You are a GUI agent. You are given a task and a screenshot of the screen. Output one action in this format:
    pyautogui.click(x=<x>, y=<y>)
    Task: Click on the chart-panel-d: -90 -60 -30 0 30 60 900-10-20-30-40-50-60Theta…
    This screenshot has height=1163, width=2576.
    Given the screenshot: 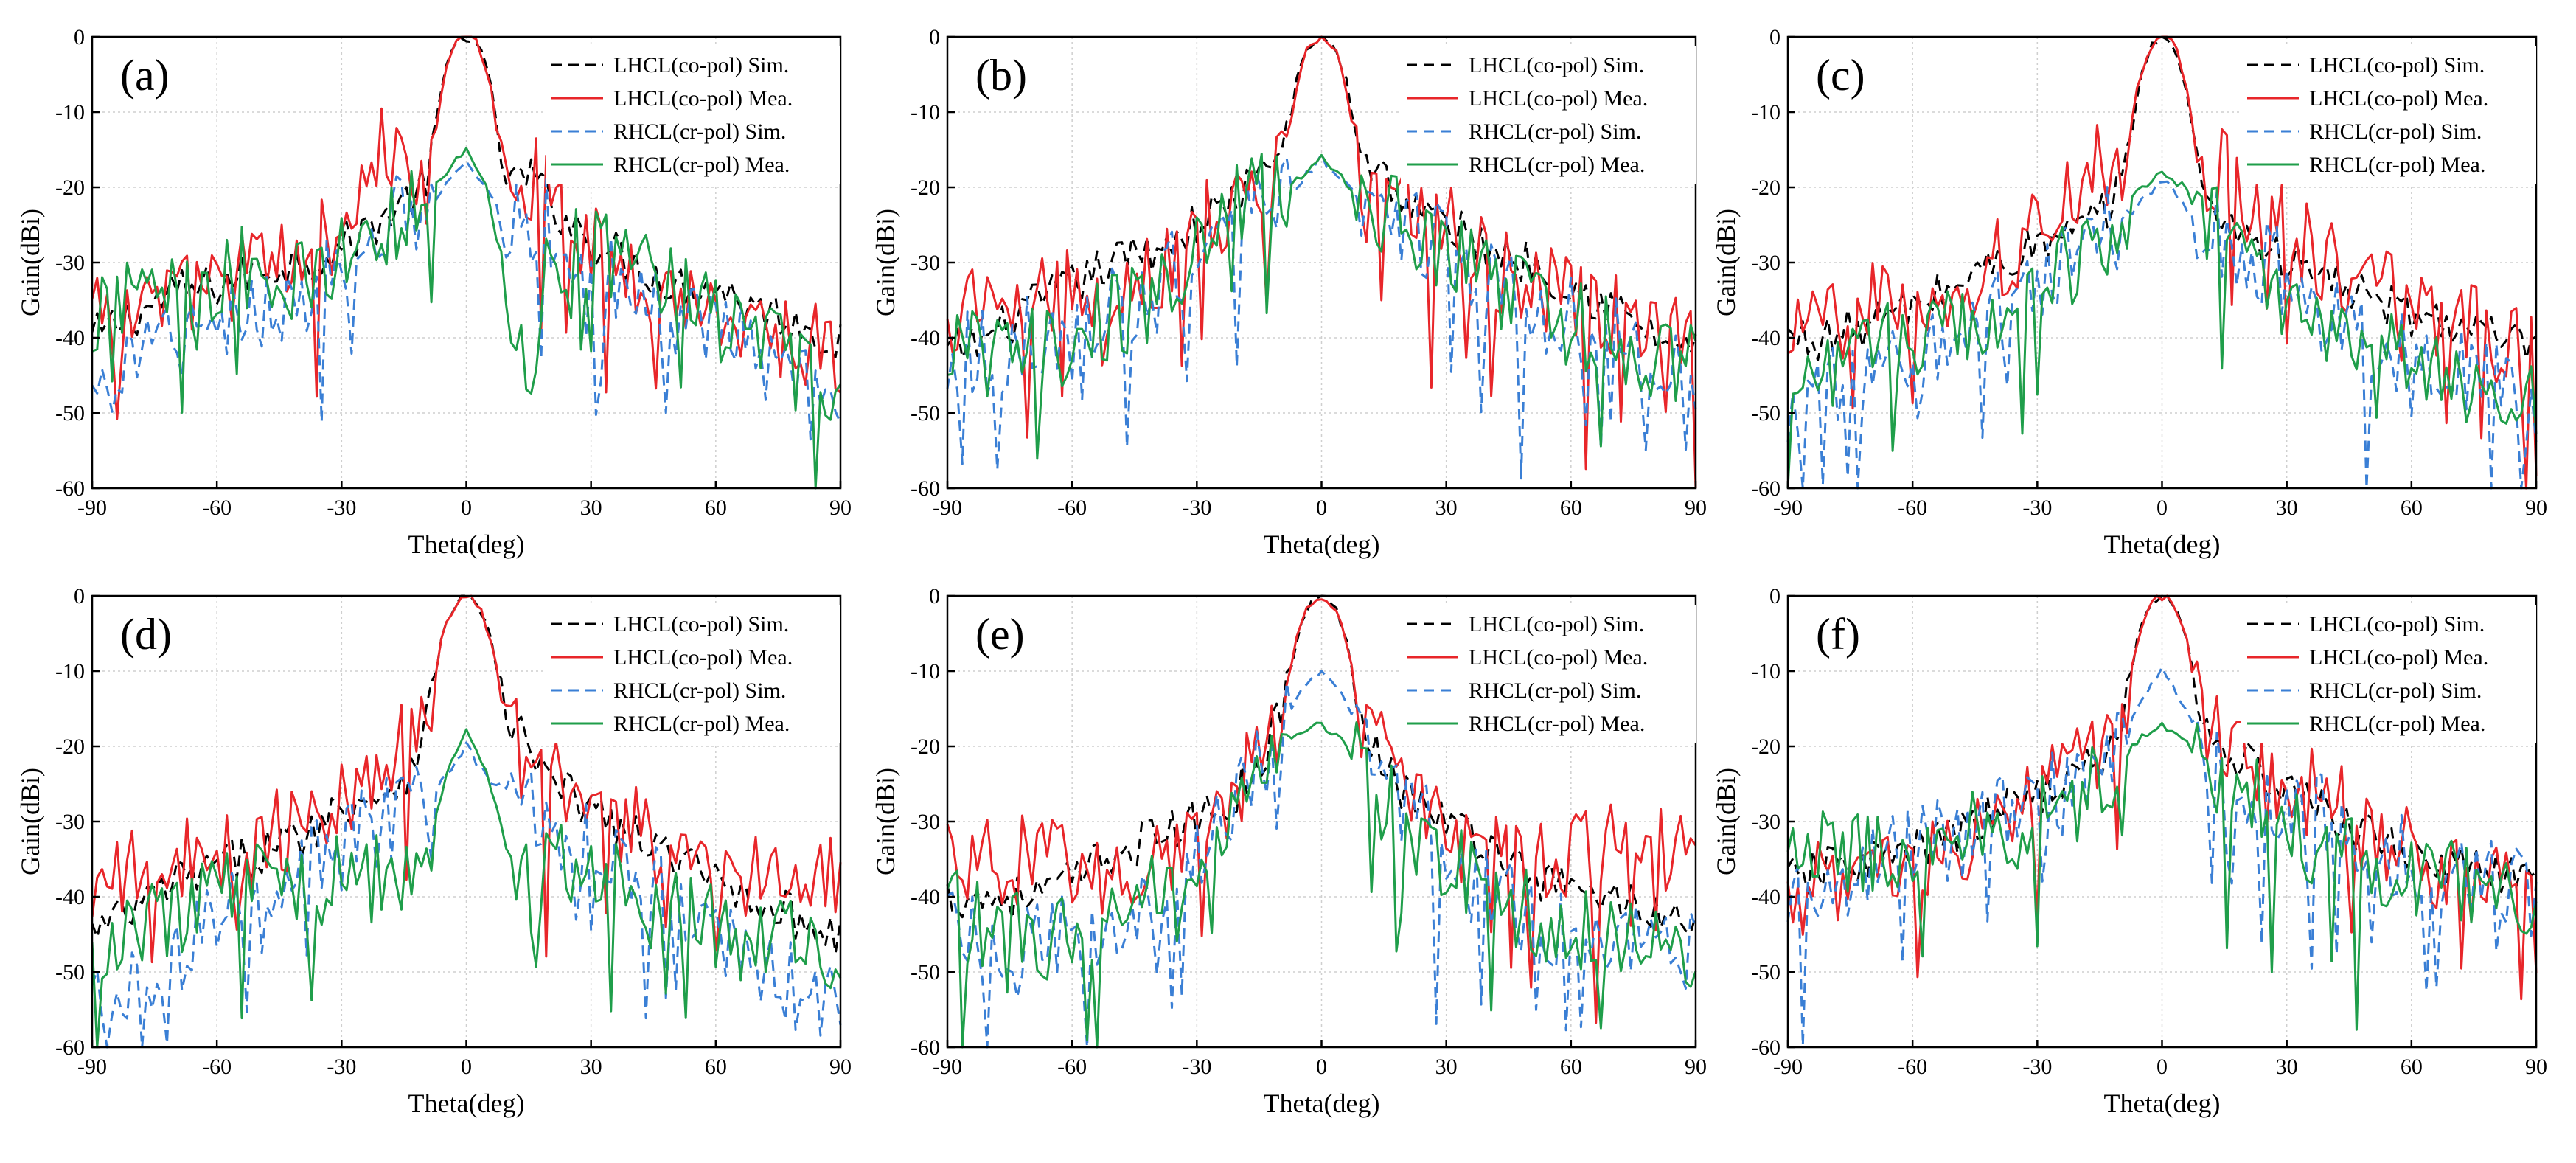 What is the action you would take?
    pyautogui.click(x=434, y=851)
    